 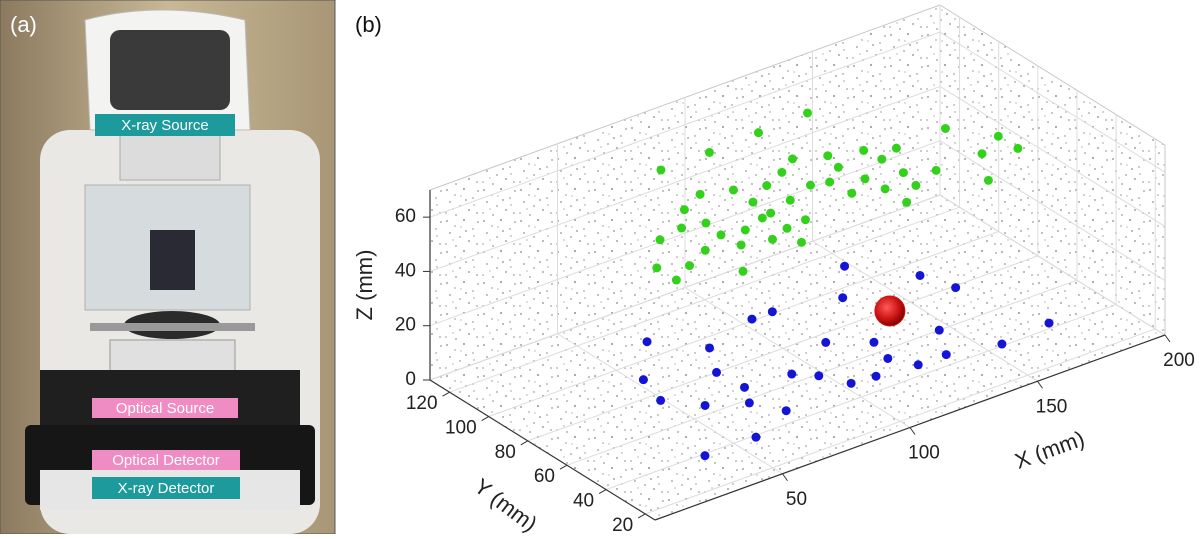 What do you see at coordinates (165, 408) in the screenshot?
I see `optical-source-label: Optical Source` at bounding box center [165, 408].